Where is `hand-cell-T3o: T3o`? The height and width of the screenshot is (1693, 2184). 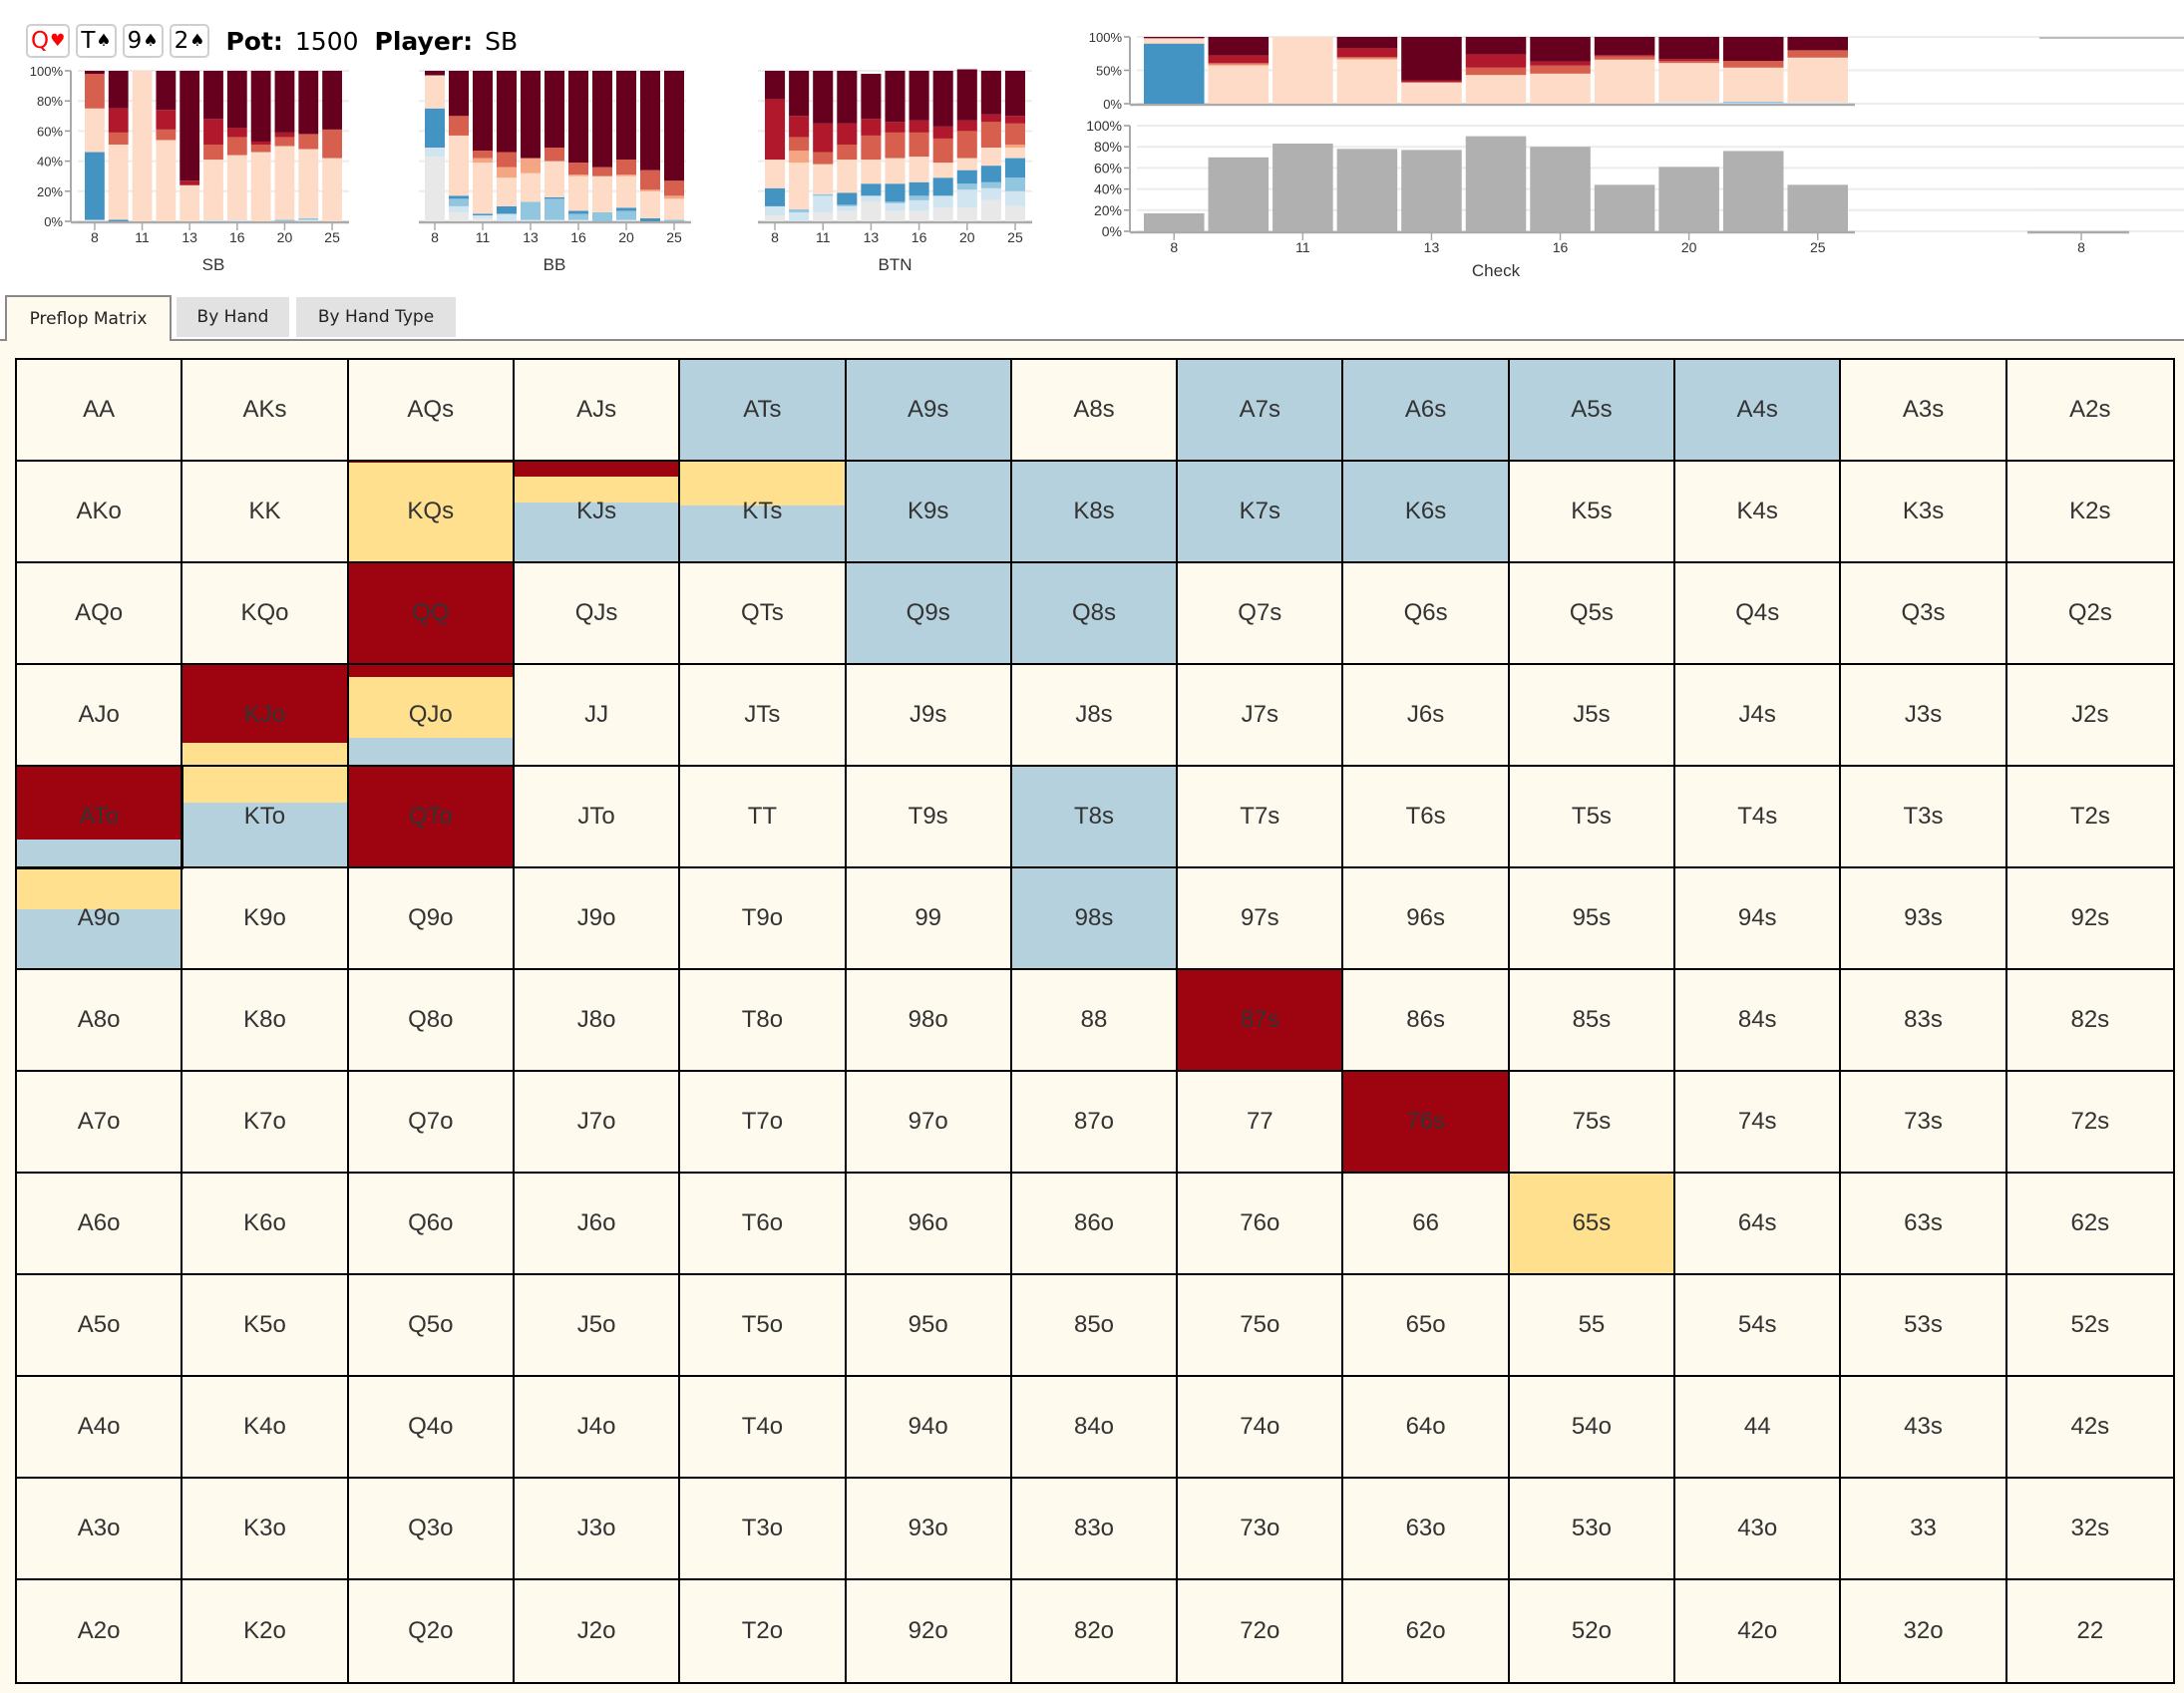
hand-cell-T3o: T3o is located at coordinates (763, 1529).